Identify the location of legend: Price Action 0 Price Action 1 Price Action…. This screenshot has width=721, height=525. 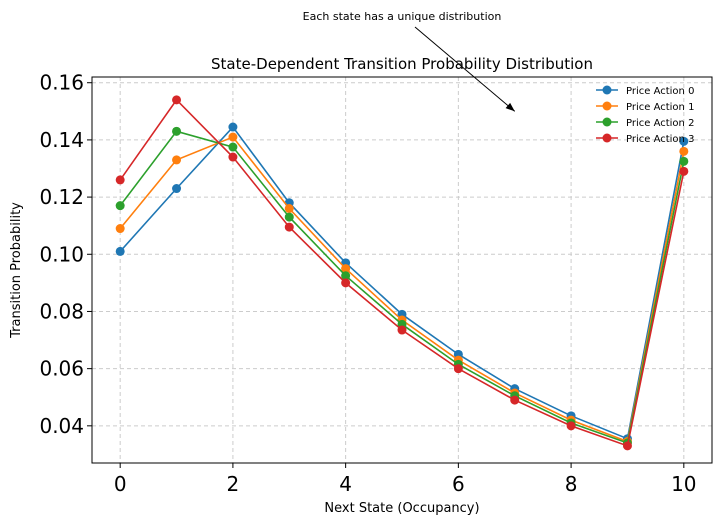
(645, 115).